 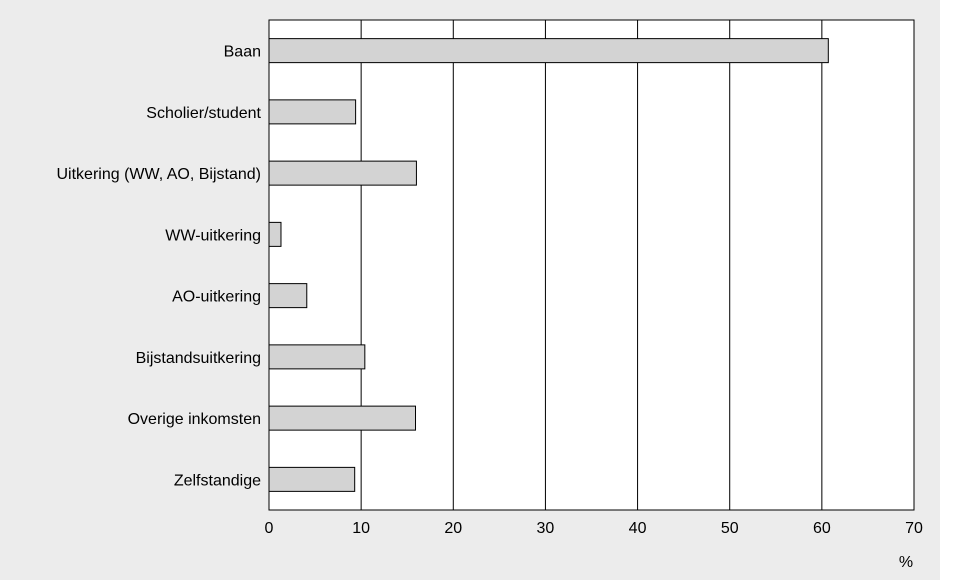 What do you see at coordinates (242, 52) in the screenshot?
I see `category-label: Baan` at bounding box center [242, 52].